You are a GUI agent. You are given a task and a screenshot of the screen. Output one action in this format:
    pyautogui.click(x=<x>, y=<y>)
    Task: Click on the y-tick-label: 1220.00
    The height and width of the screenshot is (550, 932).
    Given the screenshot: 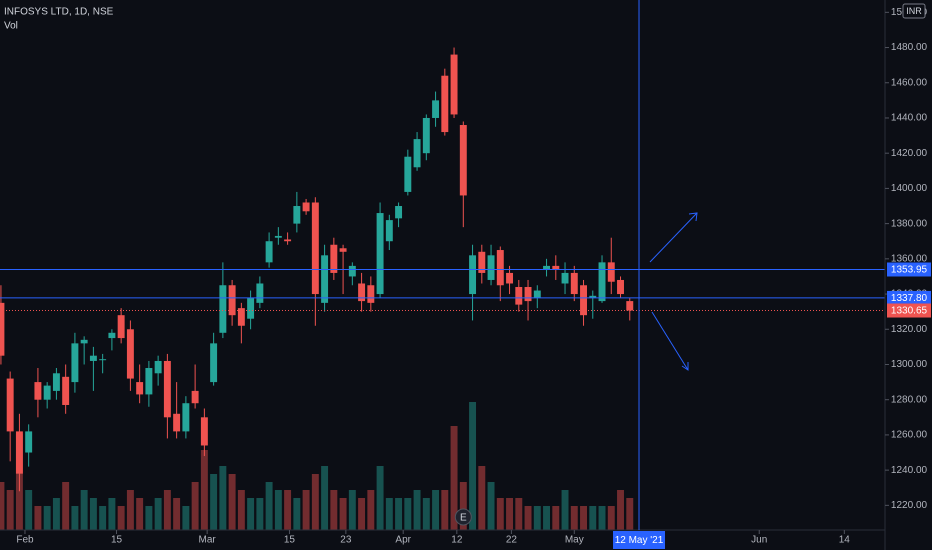 What is the action you would take?
    pyautogui.click(x=909, y=505)
    